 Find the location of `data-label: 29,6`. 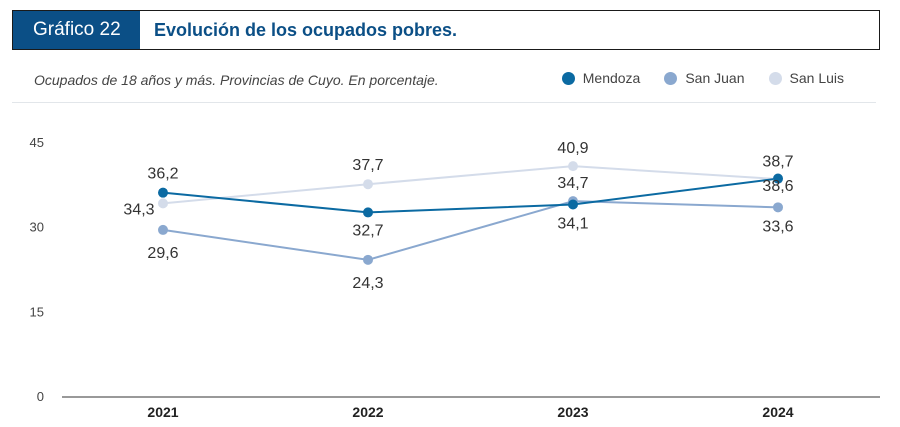

data-label: 29,6 is located at coordinates (162, 253).